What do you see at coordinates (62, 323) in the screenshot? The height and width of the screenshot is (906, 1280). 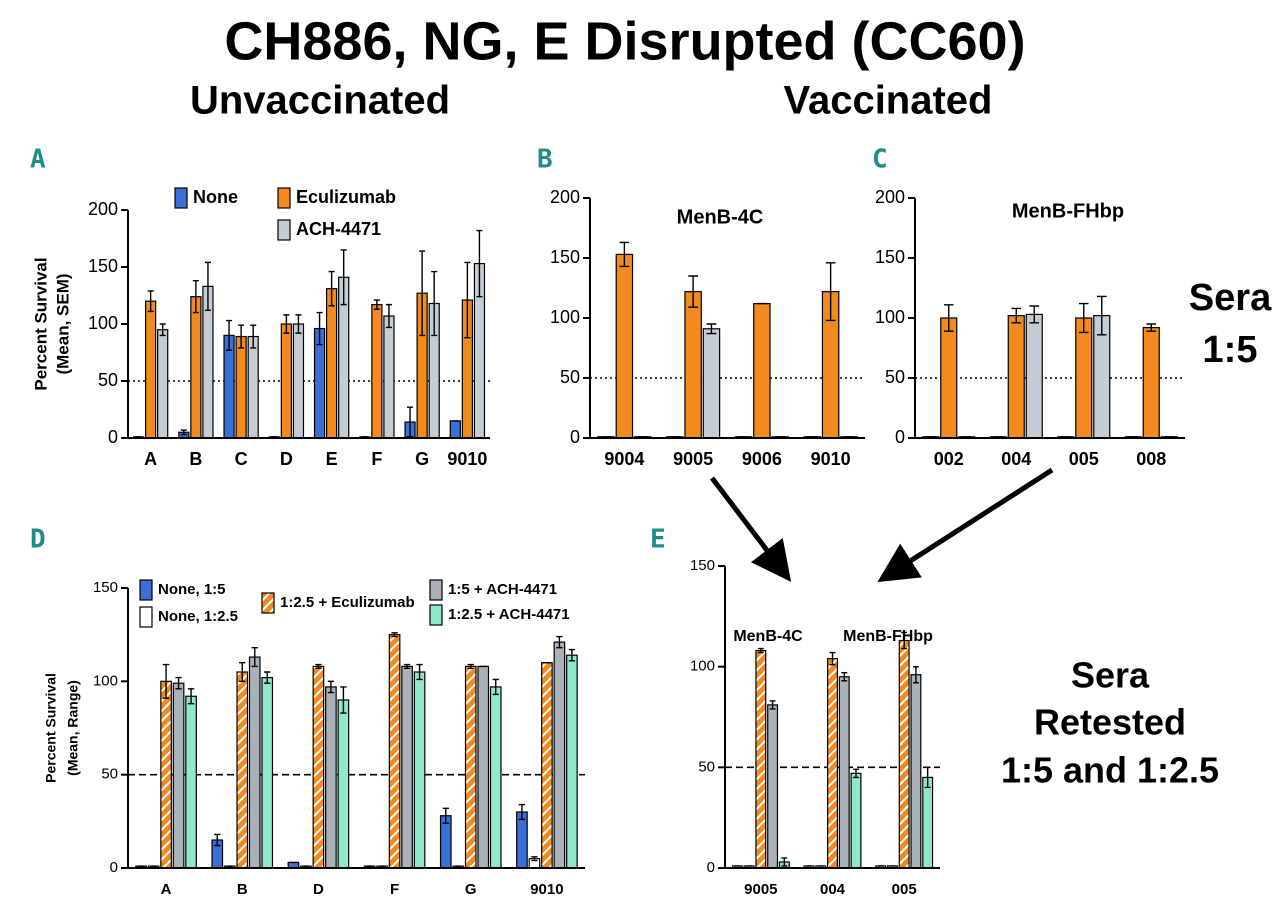 I see `y-axis-label: (Mean, SEM)` at bounding box center [62, 323].